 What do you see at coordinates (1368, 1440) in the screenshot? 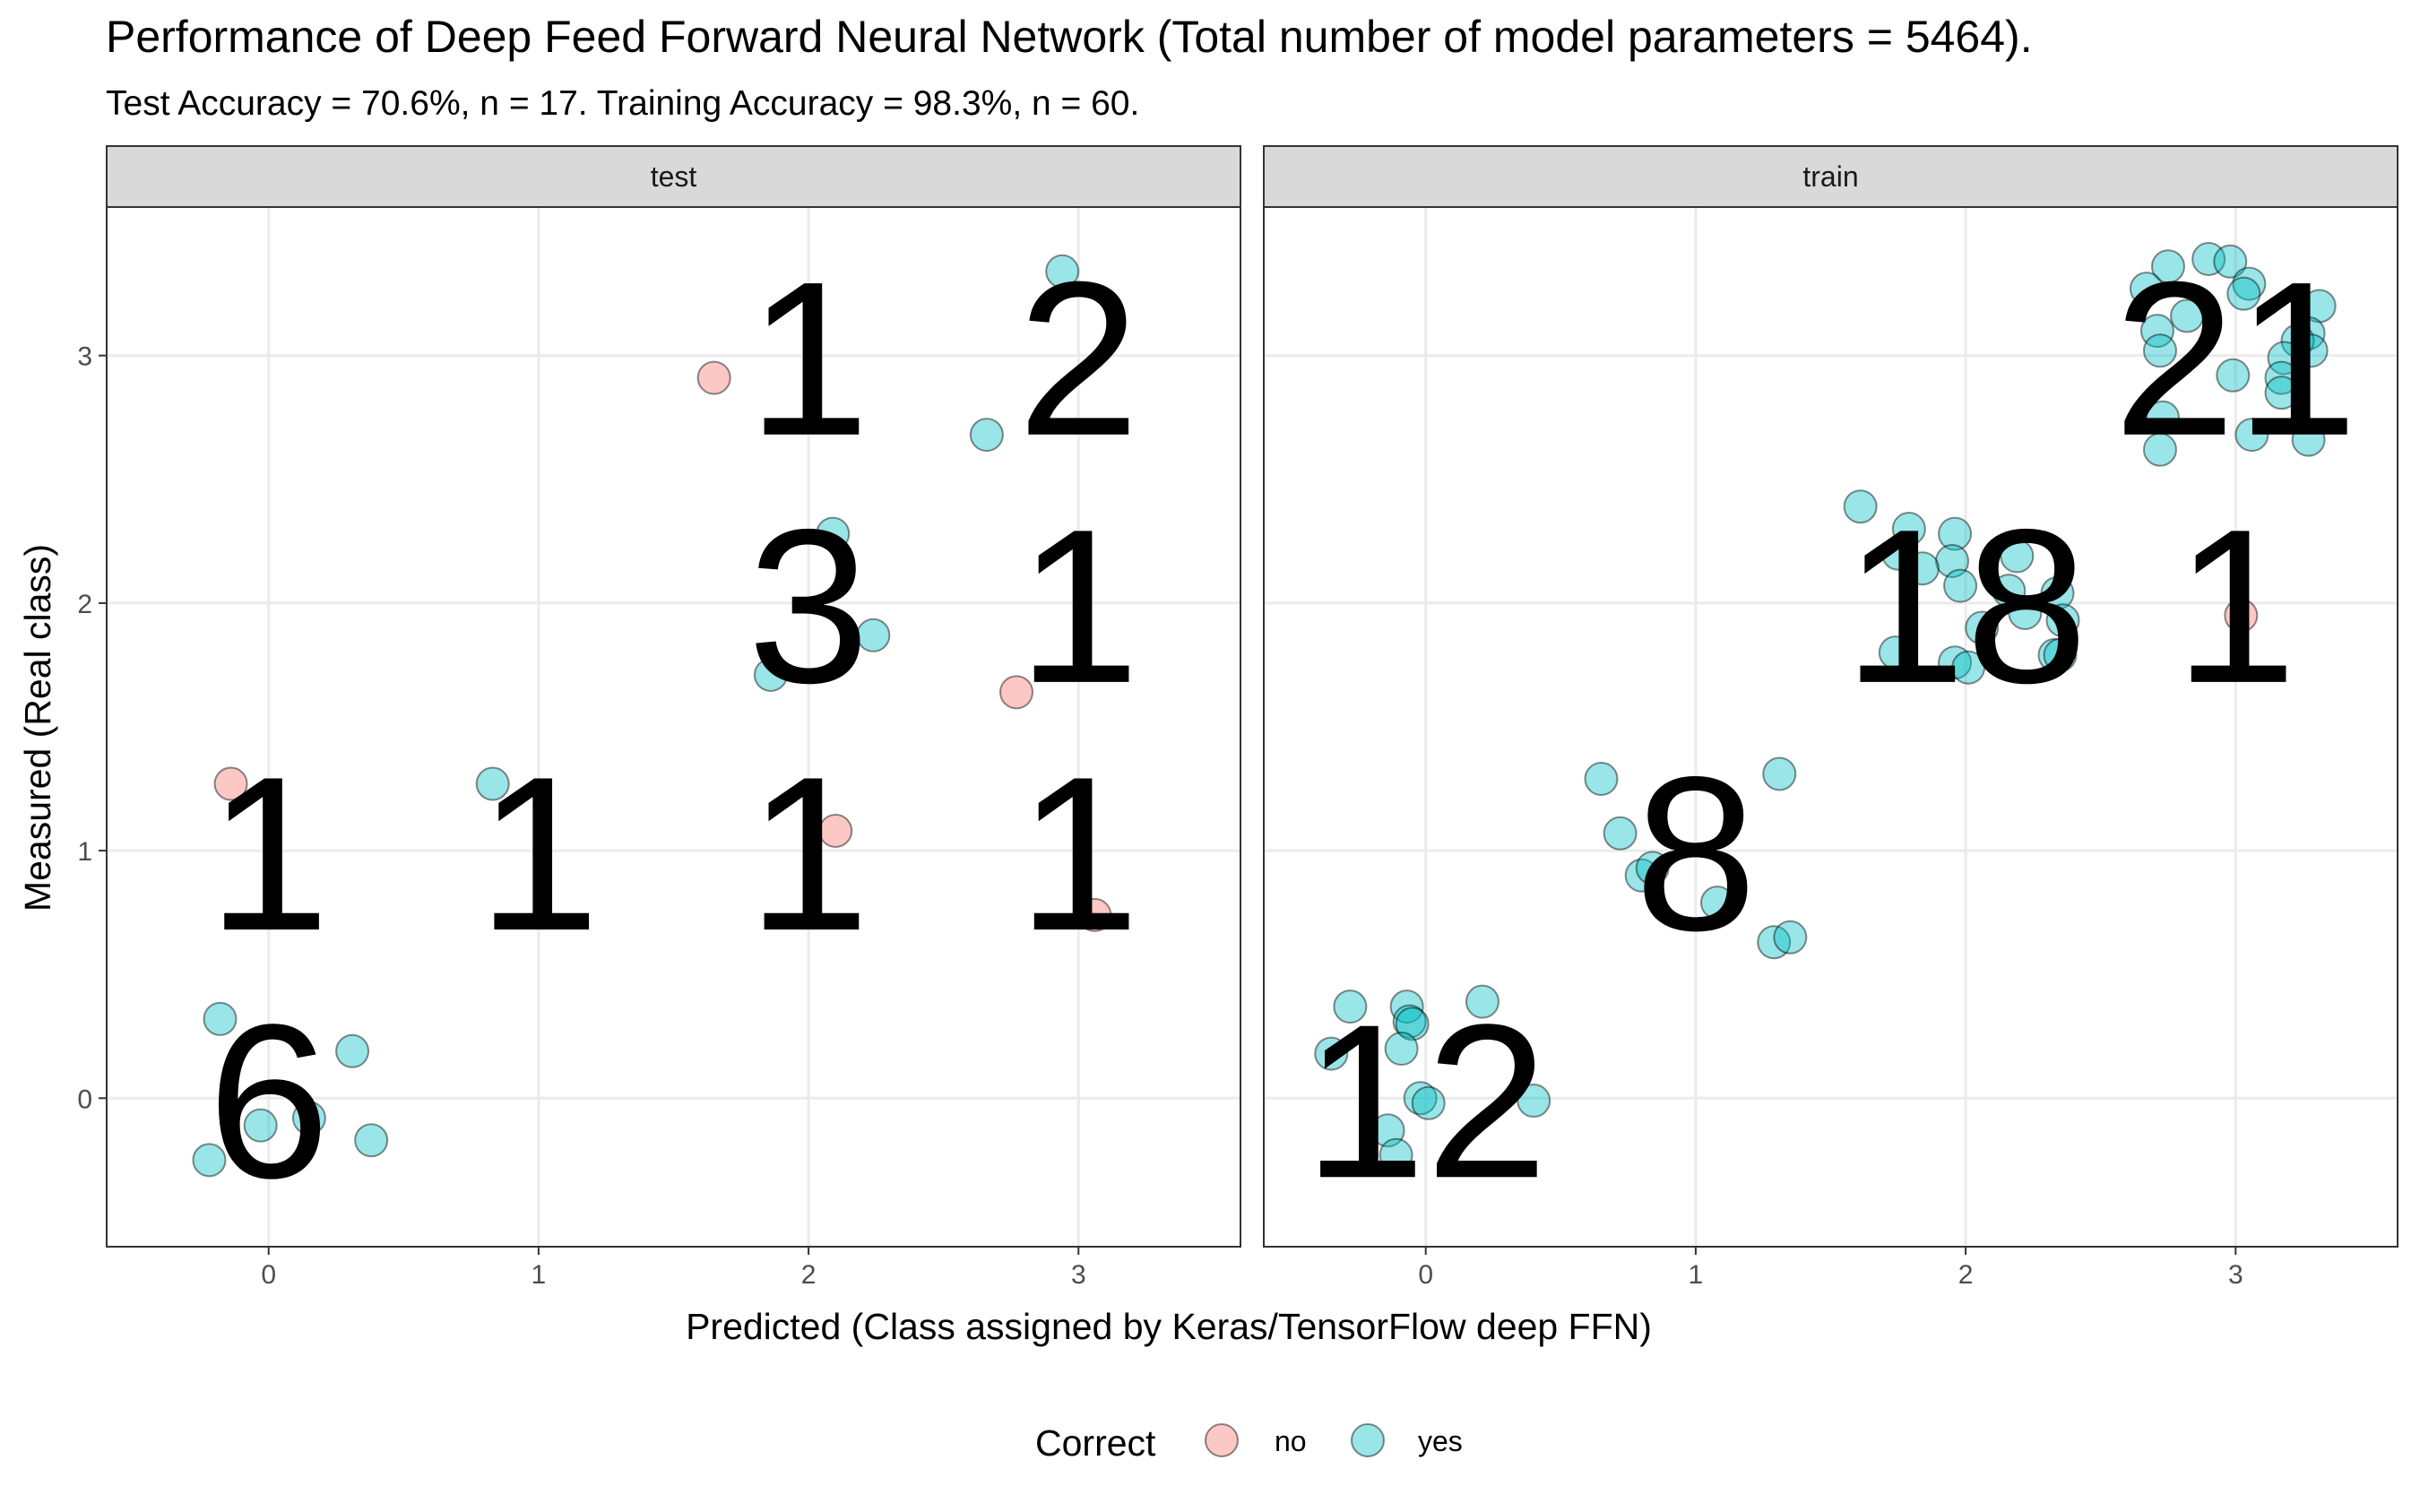
I see `legend-key-yes` at bounding box center [1368, 1440].